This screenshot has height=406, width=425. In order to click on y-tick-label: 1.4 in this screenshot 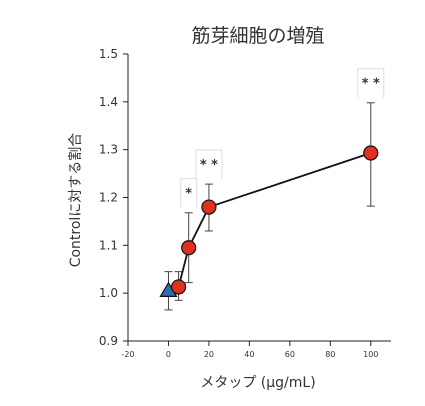, I will do `click(108, 102)`.